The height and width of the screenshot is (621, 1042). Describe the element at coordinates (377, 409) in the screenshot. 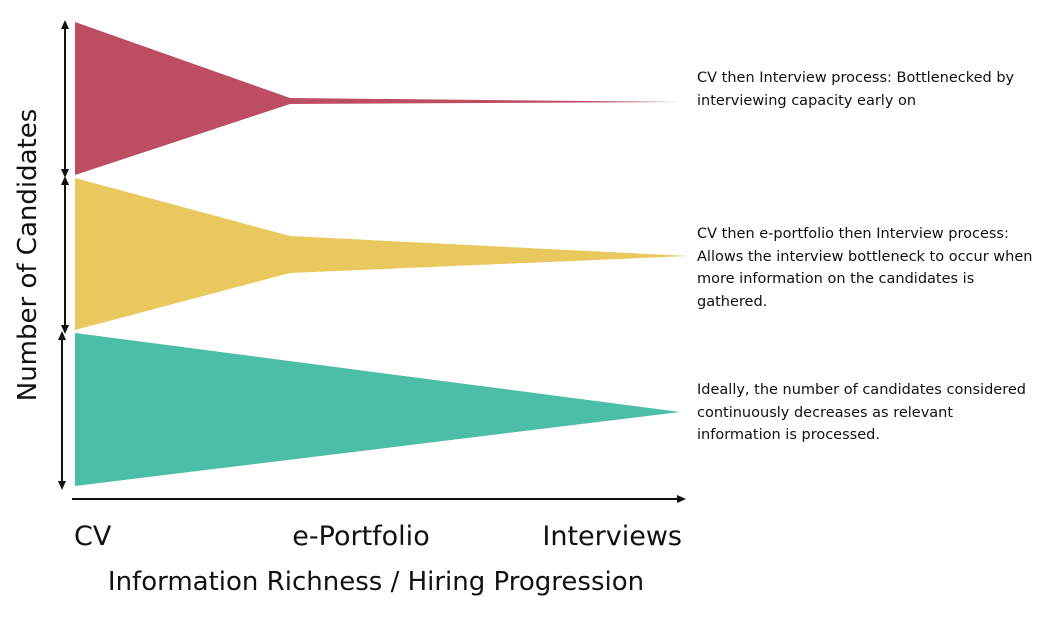

I see `funnel-ideal` at that location.